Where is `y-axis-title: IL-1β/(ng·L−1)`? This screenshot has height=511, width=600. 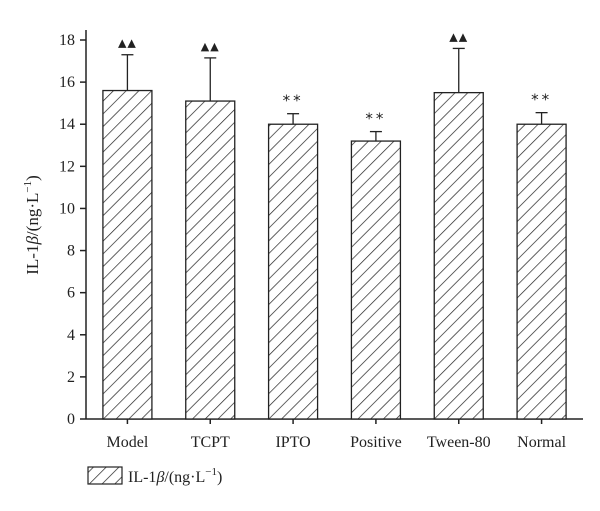
y-axis-title: IL-1β/(ng·L−1) is located at coordinates (32, 225).